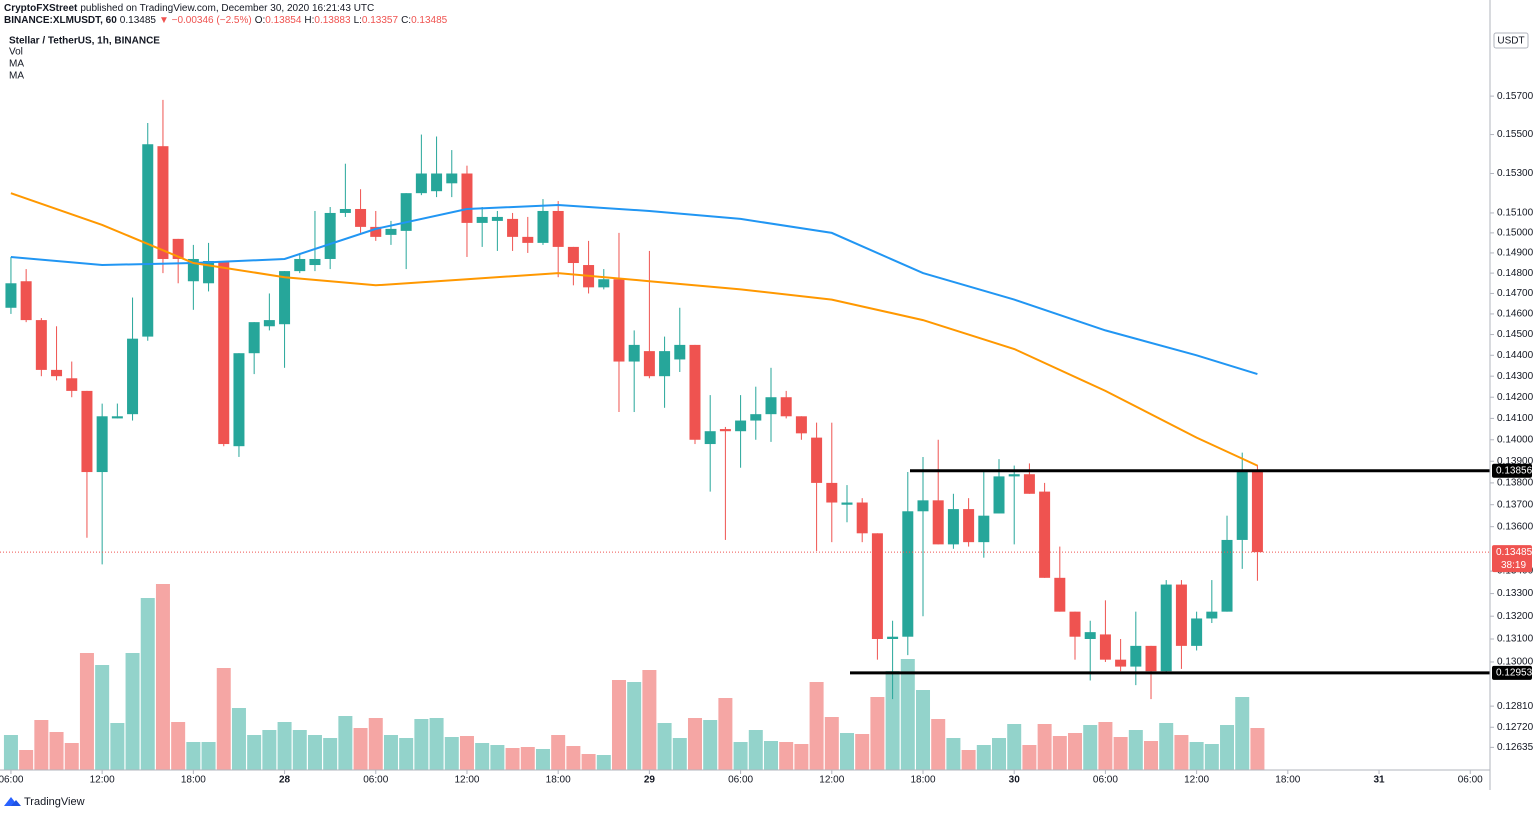 The image size is (1536, 814). I want to click on publisher: CryptoFXStreet, so click(41, 8).